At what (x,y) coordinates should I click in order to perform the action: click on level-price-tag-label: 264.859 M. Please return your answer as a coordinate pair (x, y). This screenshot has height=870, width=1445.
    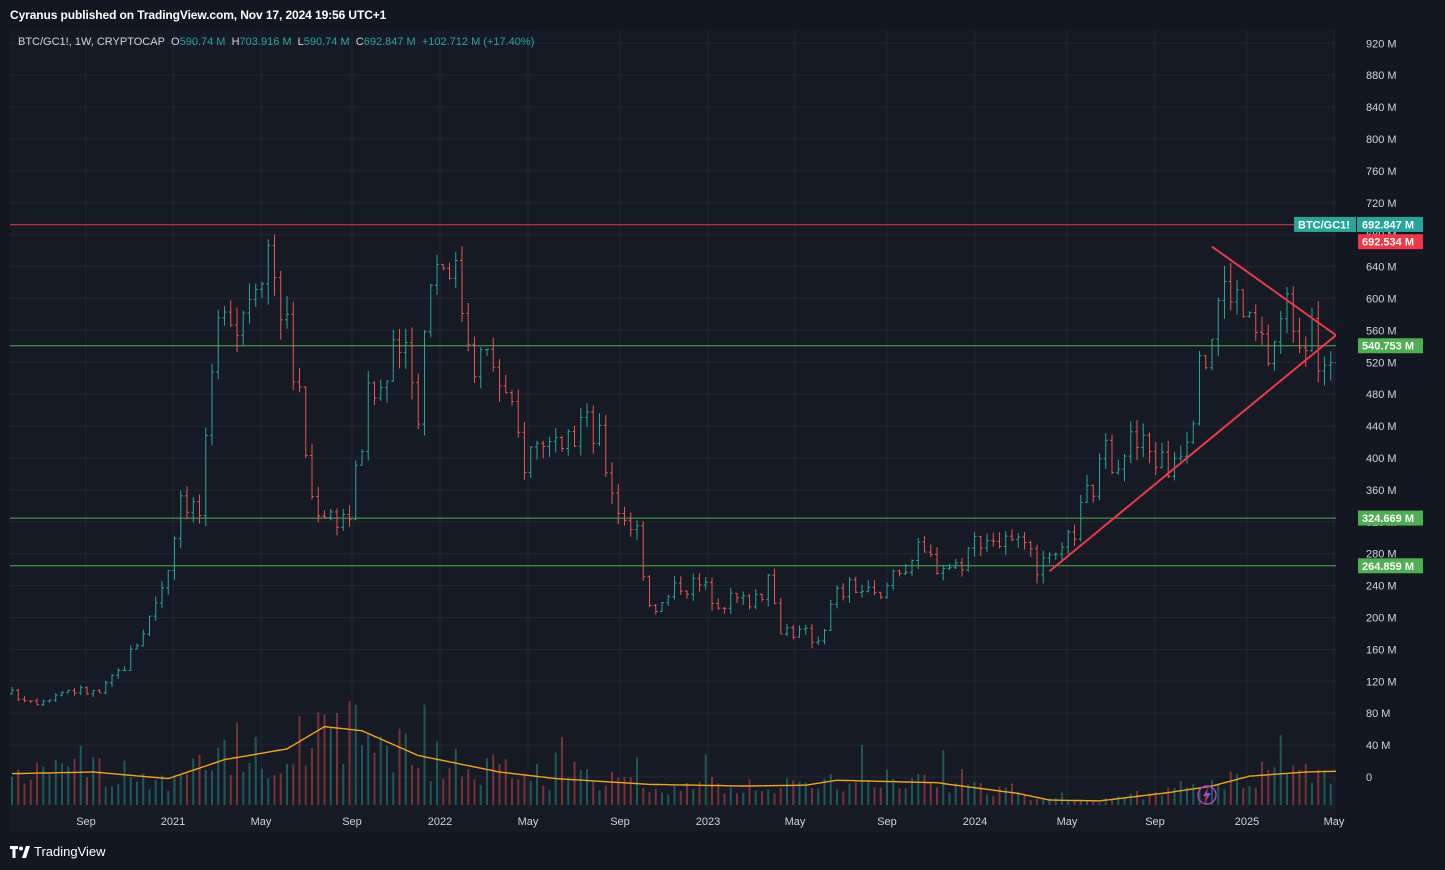
    Looking at the image, I should click on (1388, 567).